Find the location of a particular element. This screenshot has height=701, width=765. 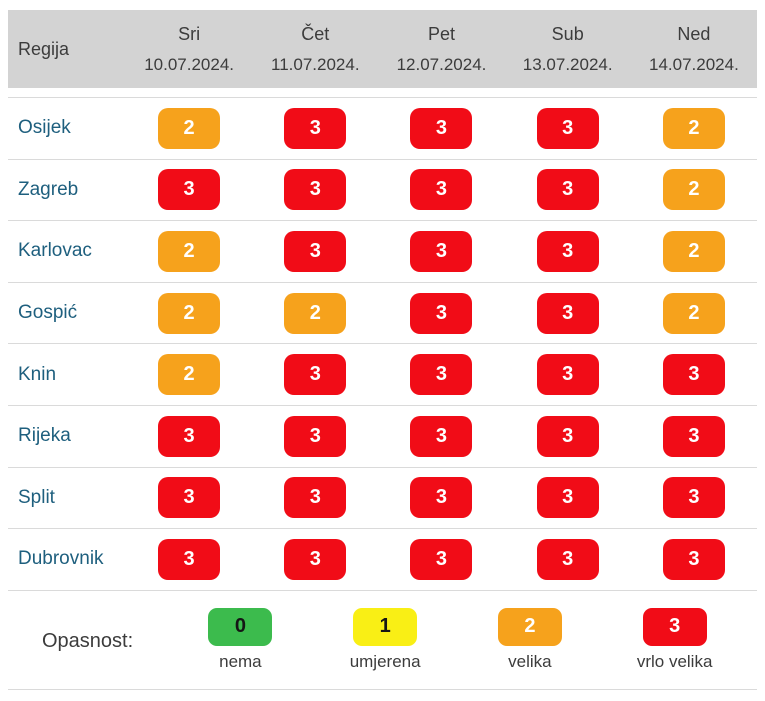

legend-item: 3 vrlo velika is located at coordinates (674, 639).